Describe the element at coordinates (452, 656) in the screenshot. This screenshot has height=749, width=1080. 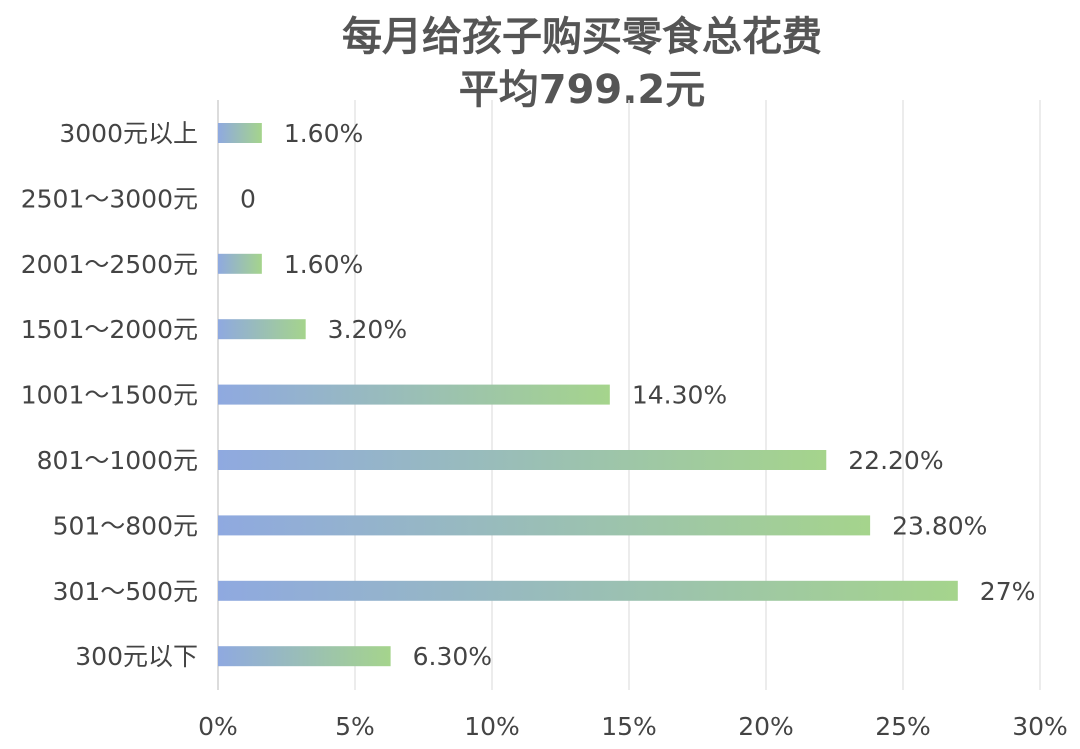
I see `data-label: 6.30%` at that location.